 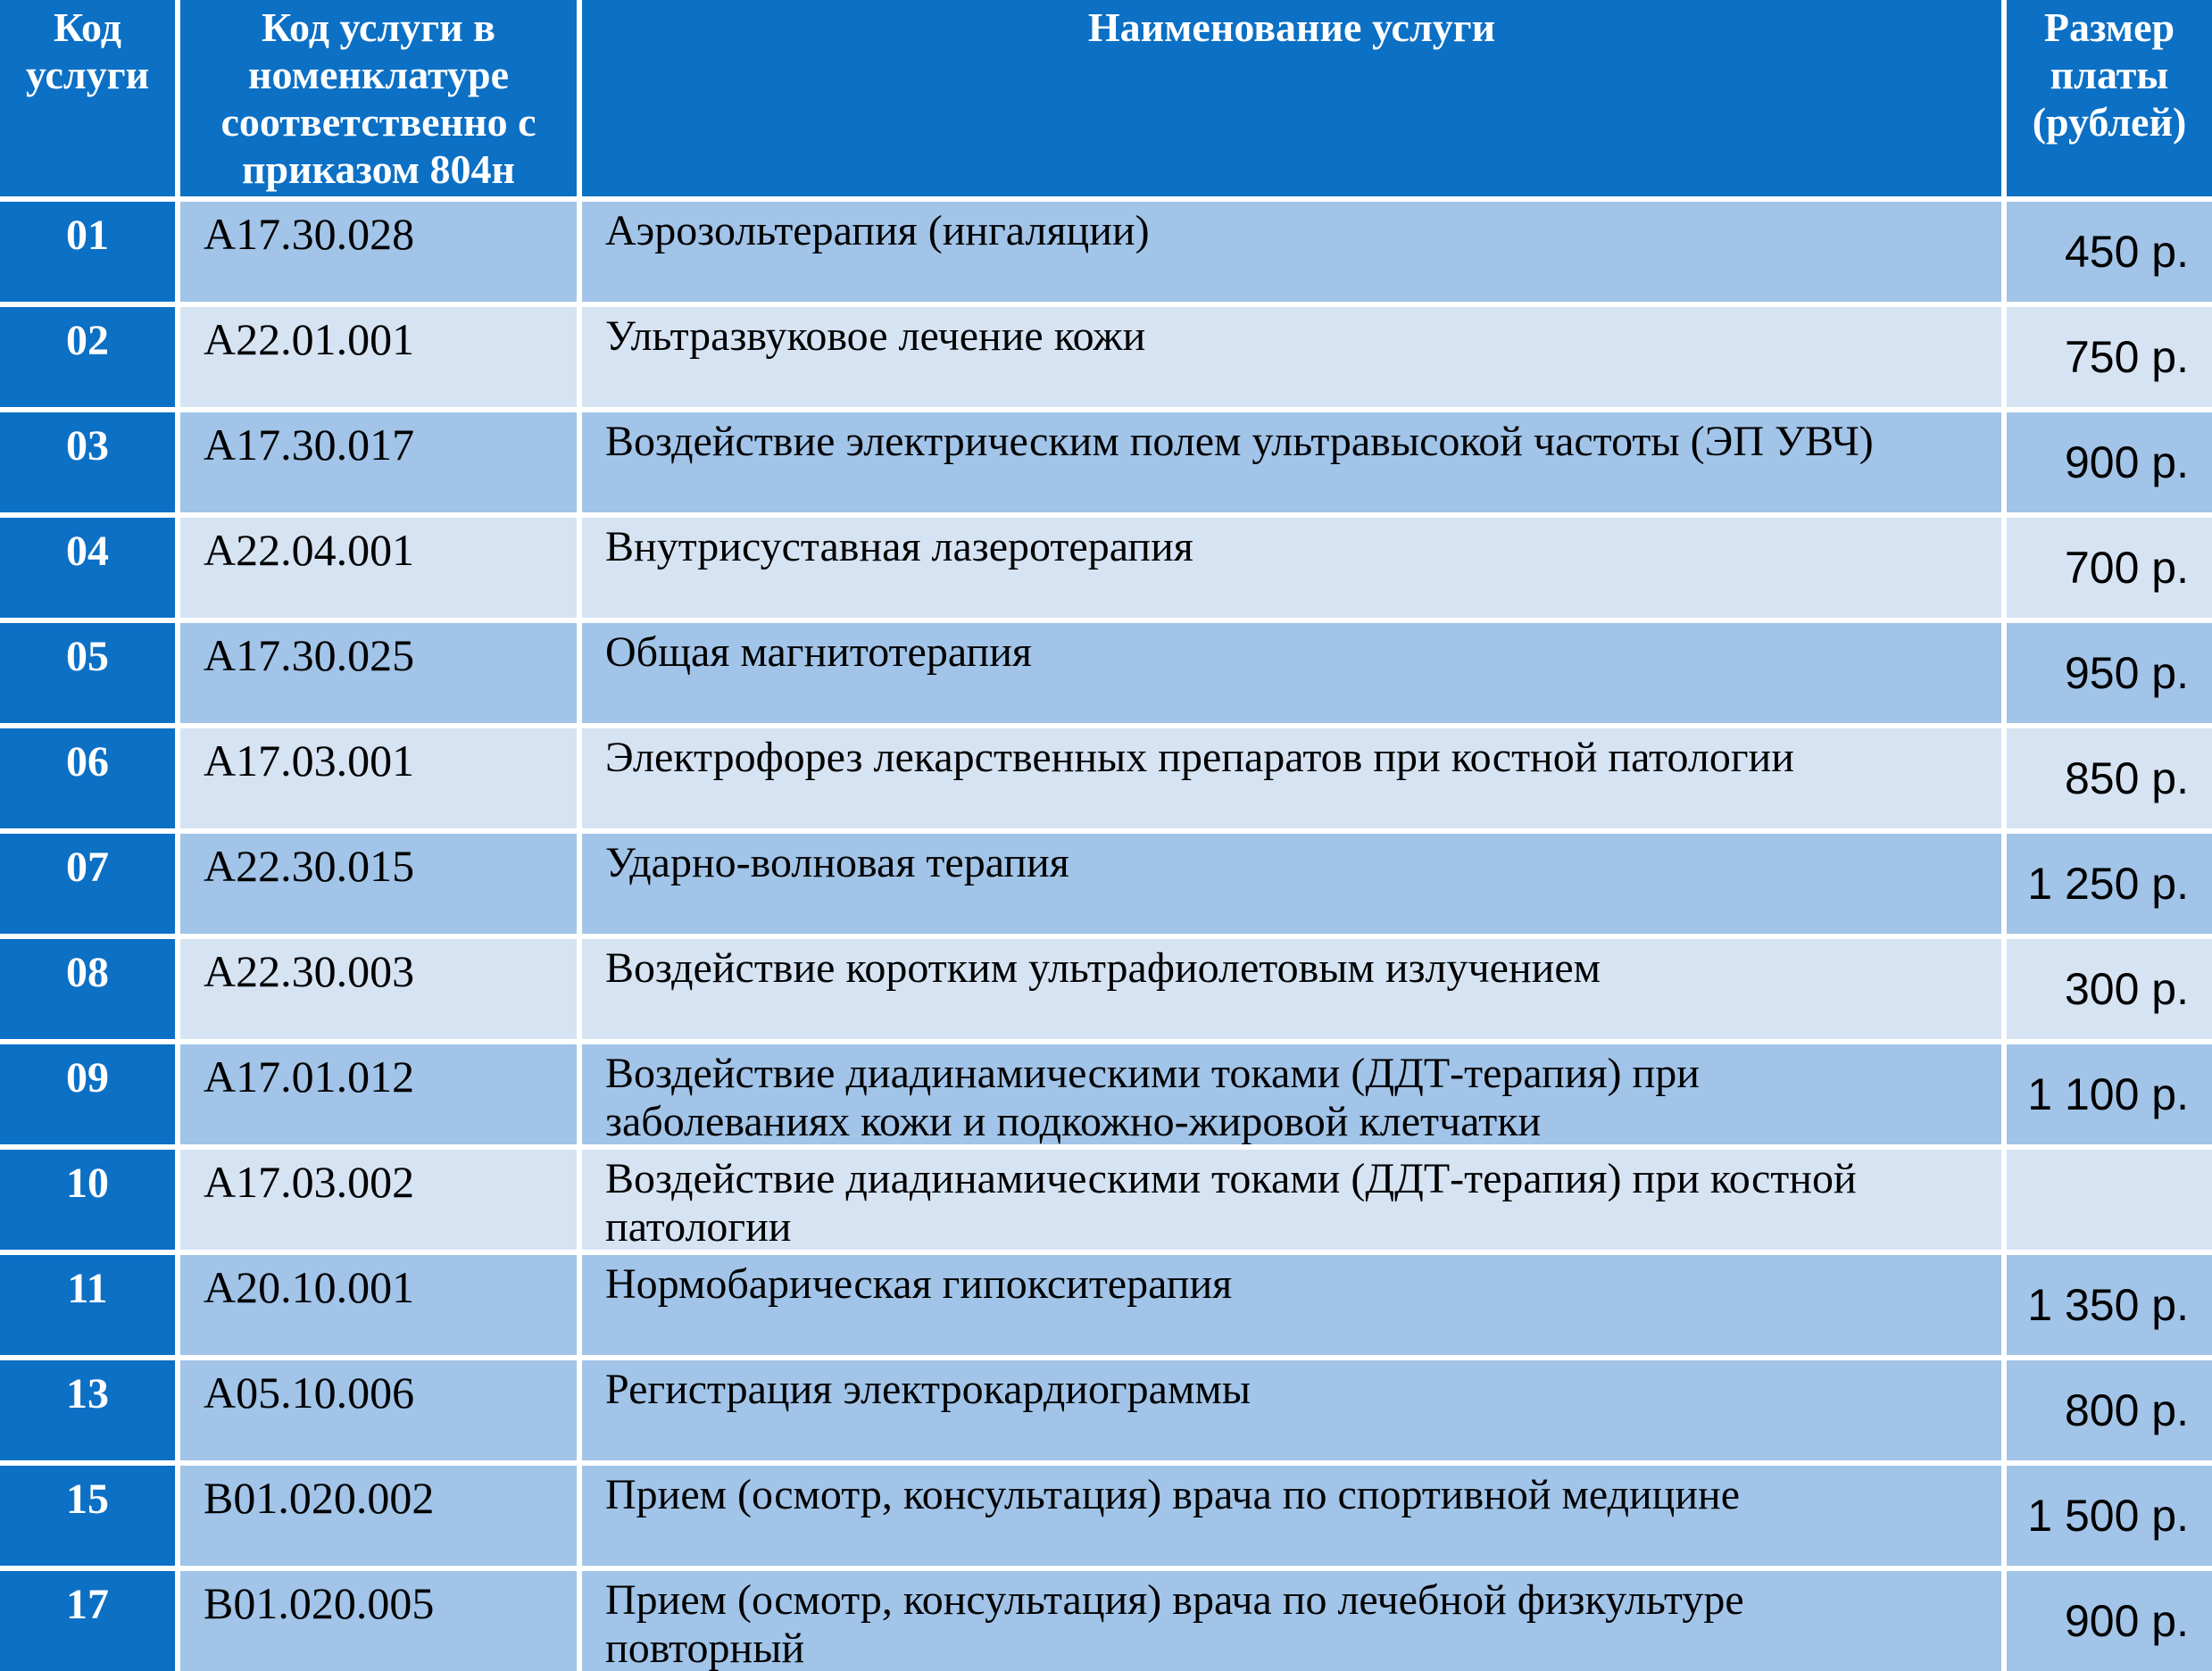 I want to click on row-number-cell: 15, so click(x=87, y=1516).